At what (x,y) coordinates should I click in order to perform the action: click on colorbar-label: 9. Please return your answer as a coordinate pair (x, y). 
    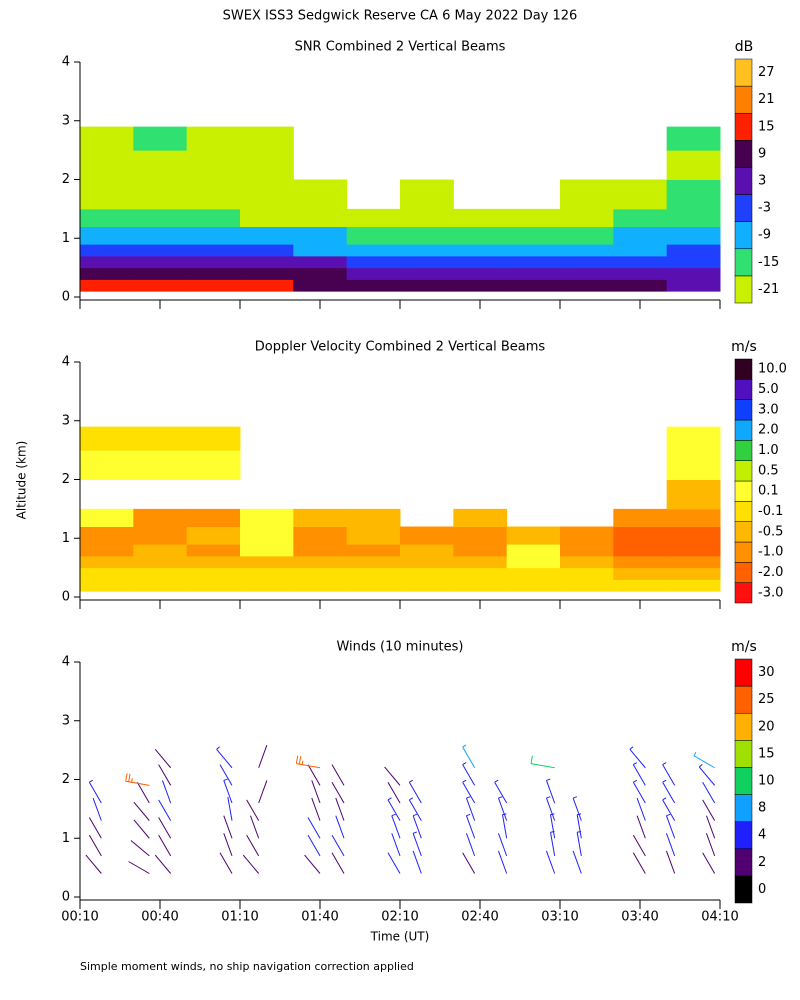
    Looking at the image, I should click on (762, 153).